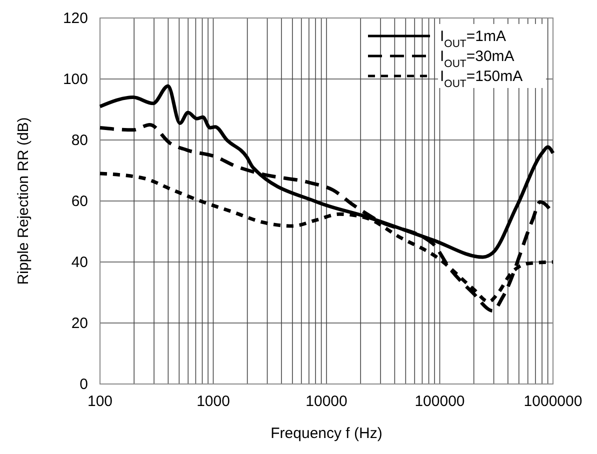  Describe the element at coordinates (473, 39) in the screenshot. I see `legend-label: I$_{OUT}$=1mA` at that location.